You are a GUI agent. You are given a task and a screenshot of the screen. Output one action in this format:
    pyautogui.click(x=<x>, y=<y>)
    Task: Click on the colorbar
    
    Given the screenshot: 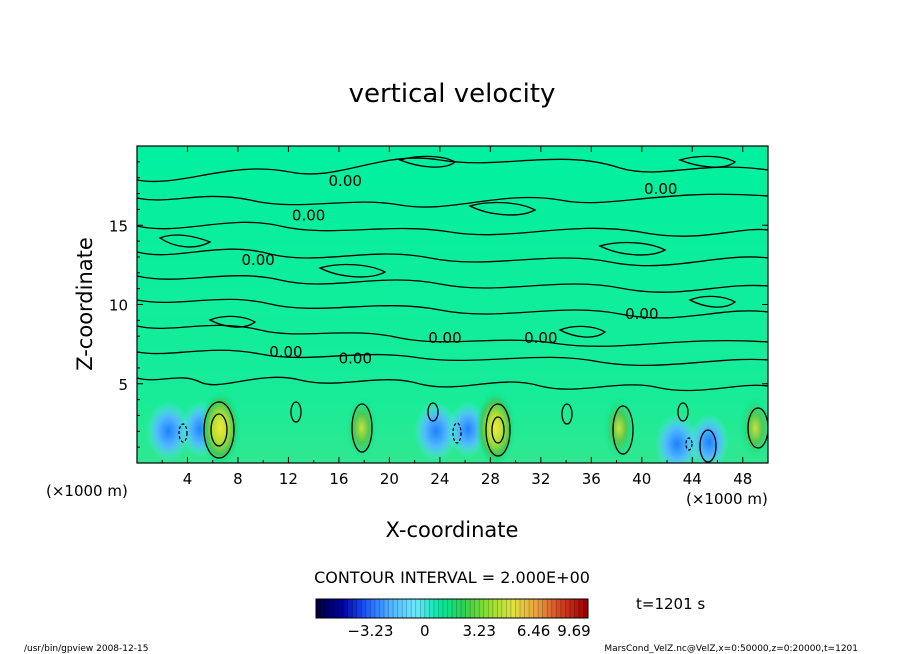 What is the action you would take?
    pyautogui.click(x=452, y=608)
    